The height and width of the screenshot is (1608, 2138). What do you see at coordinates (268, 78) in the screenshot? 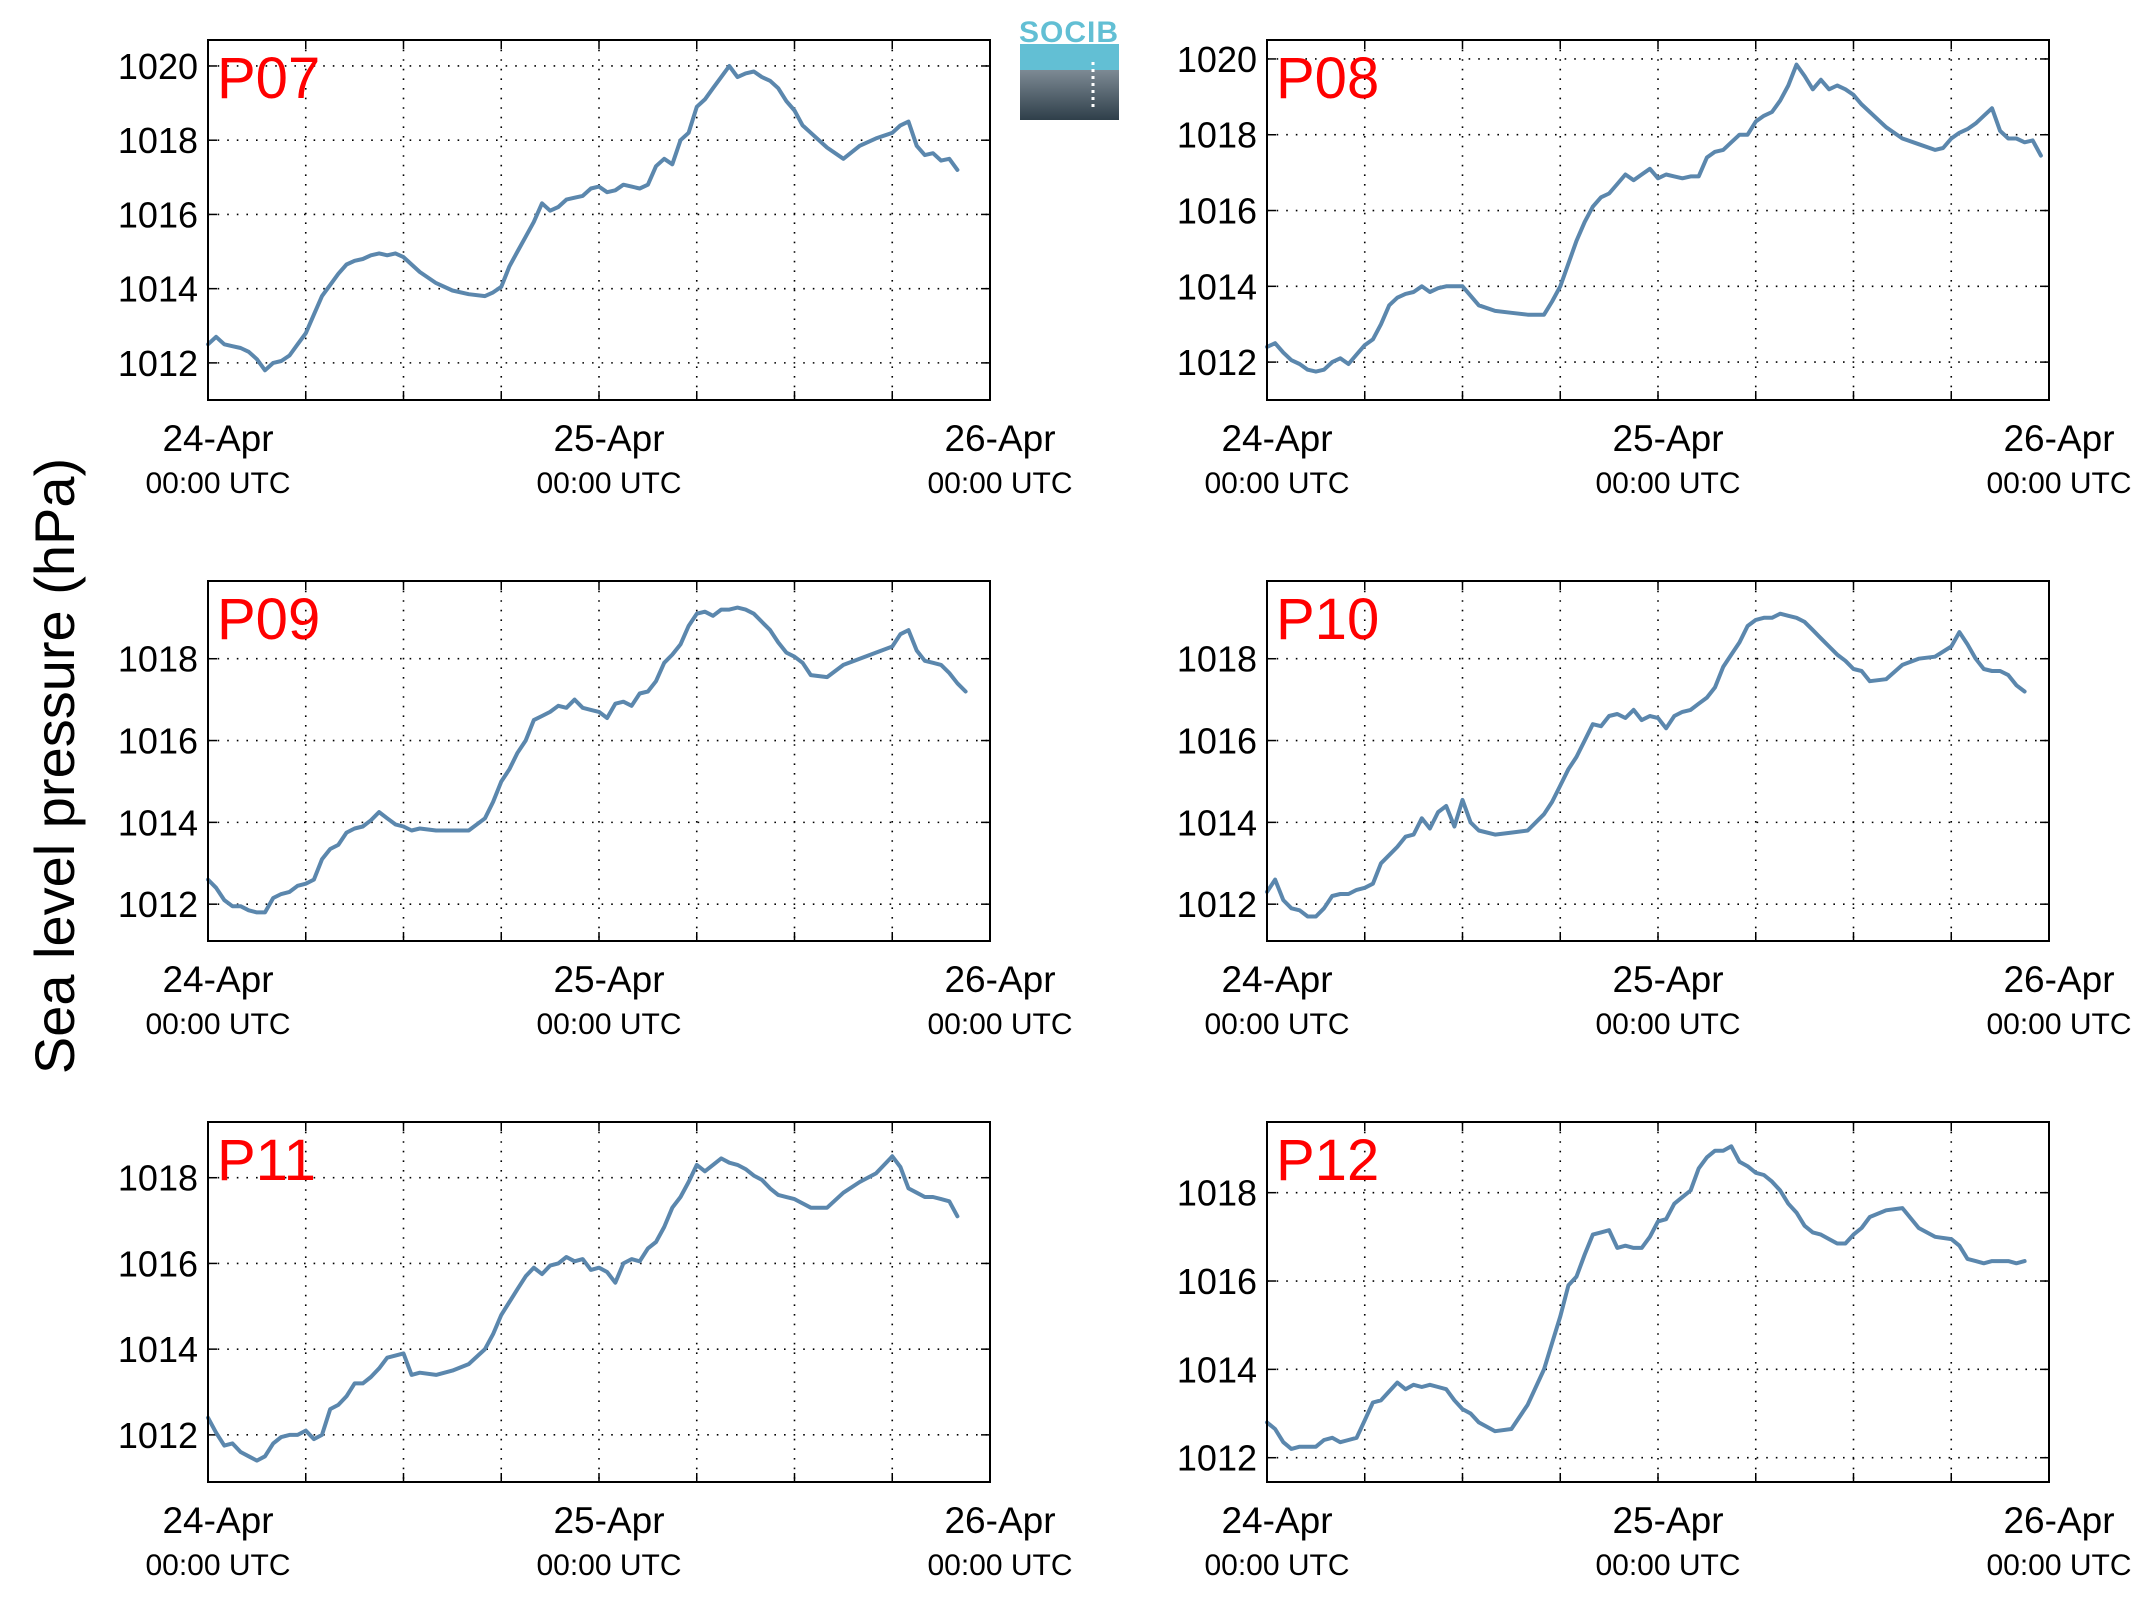
I see `panel-title: P07` at bounding box center [268, 78].